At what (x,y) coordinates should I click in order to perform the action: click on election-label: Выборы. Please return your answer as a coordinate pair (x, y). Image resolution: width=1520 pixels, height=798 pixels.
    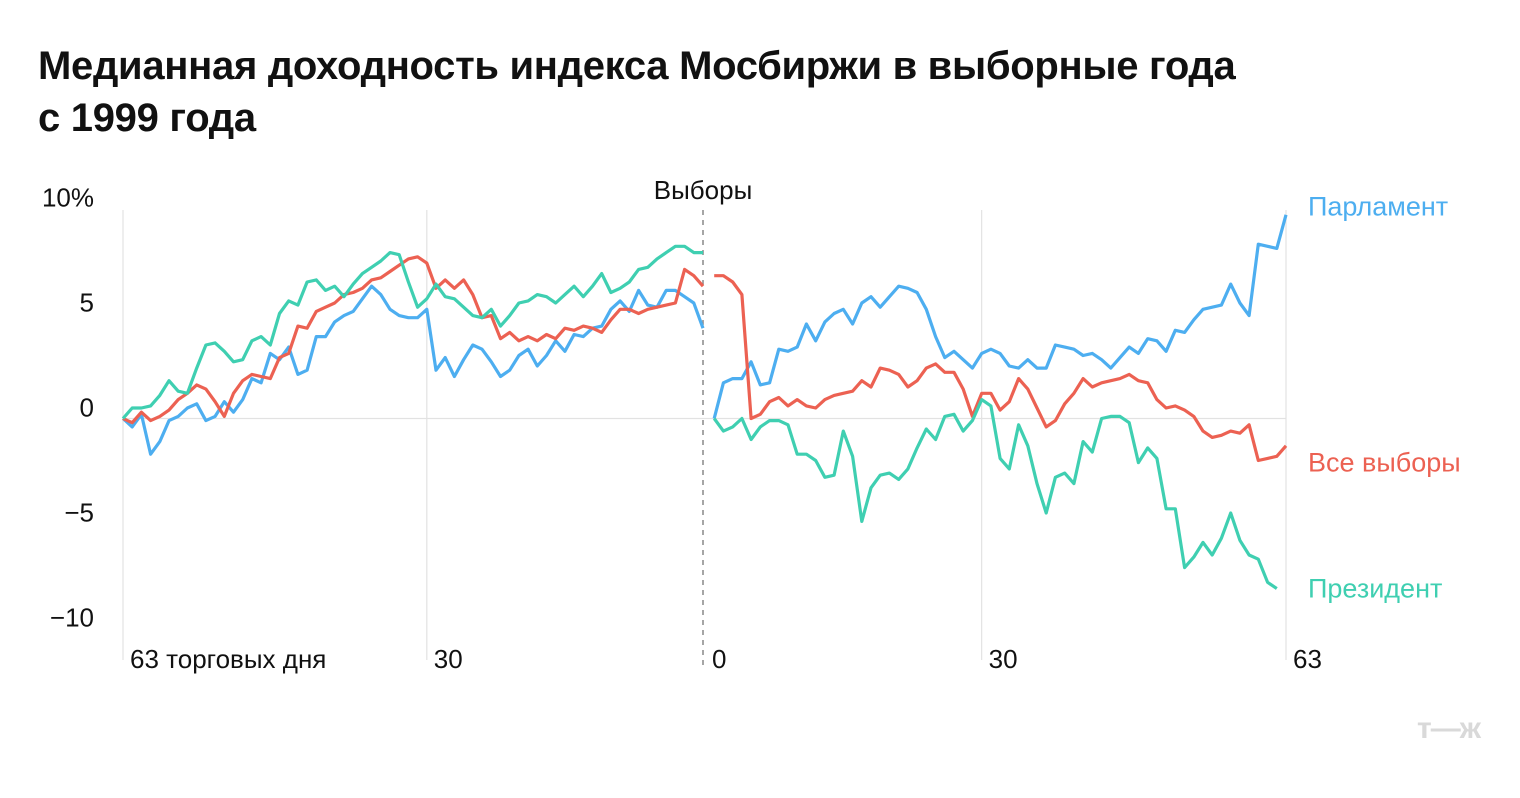
    Looking at the image, I should click on (703, 190).